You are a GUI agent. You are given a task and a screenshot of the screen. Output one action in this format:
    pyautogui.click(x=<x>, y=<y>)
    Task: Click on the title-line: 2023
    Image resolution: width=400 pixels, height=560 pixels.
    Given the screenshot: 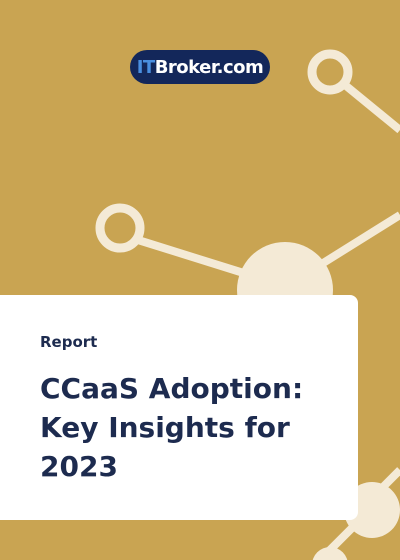 What is the action you would take?
    pyautogui.click(x=79, y=466)
    